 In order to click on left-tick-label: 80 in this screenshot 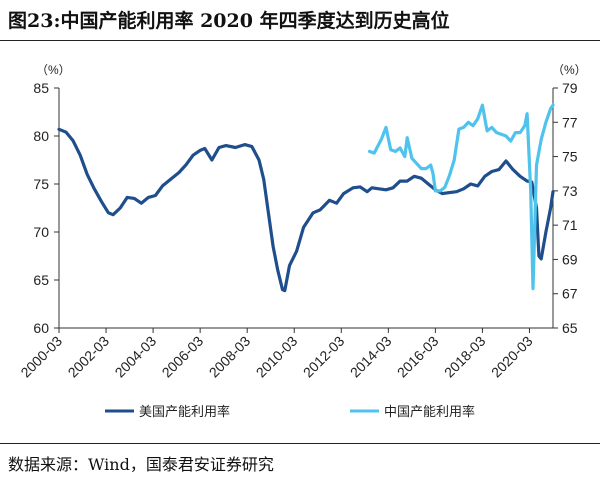, I will do `click(41, 136)`.